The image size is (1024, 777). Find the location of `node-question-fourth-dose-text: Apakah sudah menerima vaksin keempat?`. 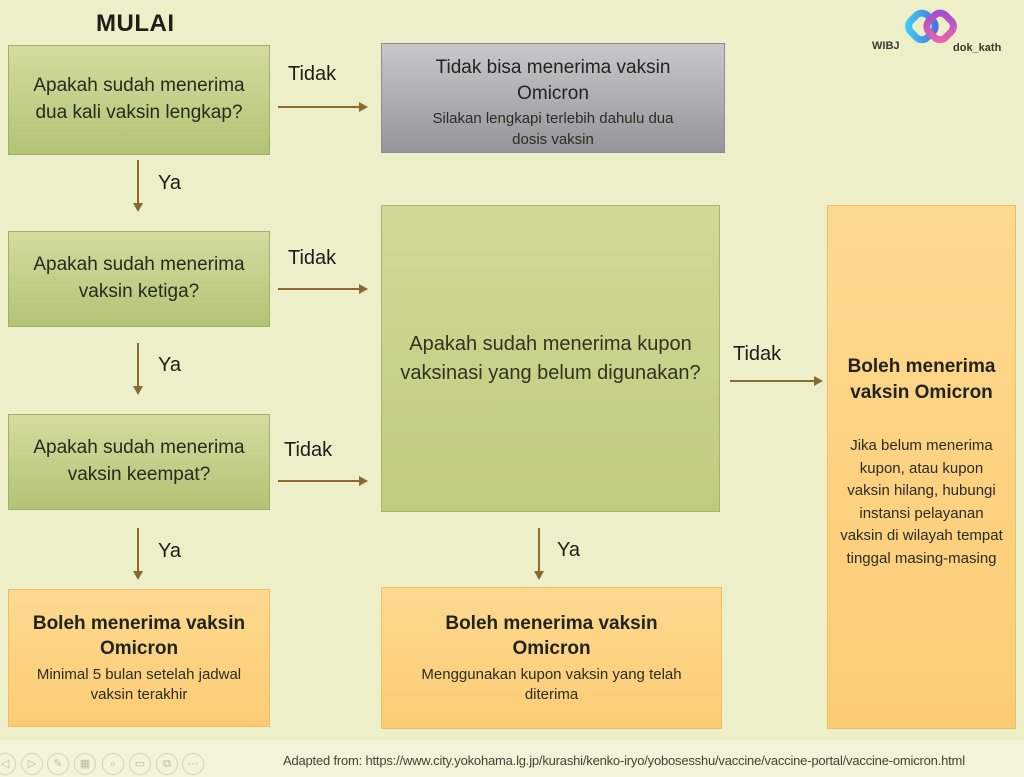

node-question-fourth-dose-text: Apakah sudah menerima vaksin keempat? is located at coordinates (139, 461).